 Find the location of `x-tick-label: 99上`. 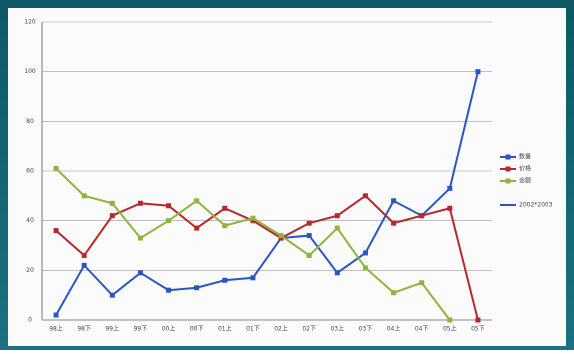

x-tick-label: 99上 is located at coordinates (112, 329).